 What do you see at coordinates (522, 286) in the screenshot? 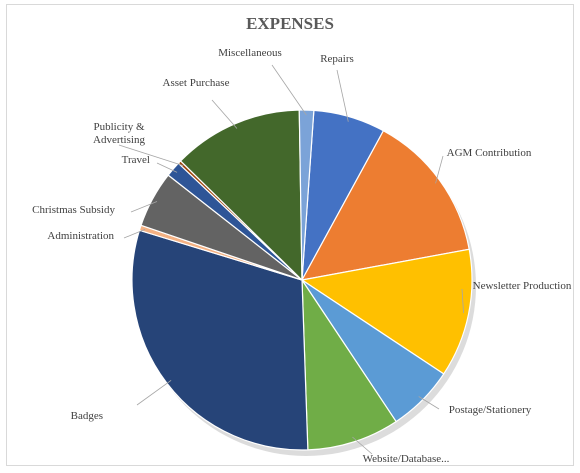
I see `slice-label-newsletter-production: Newsletter Production` at bounding box center [522, 286].